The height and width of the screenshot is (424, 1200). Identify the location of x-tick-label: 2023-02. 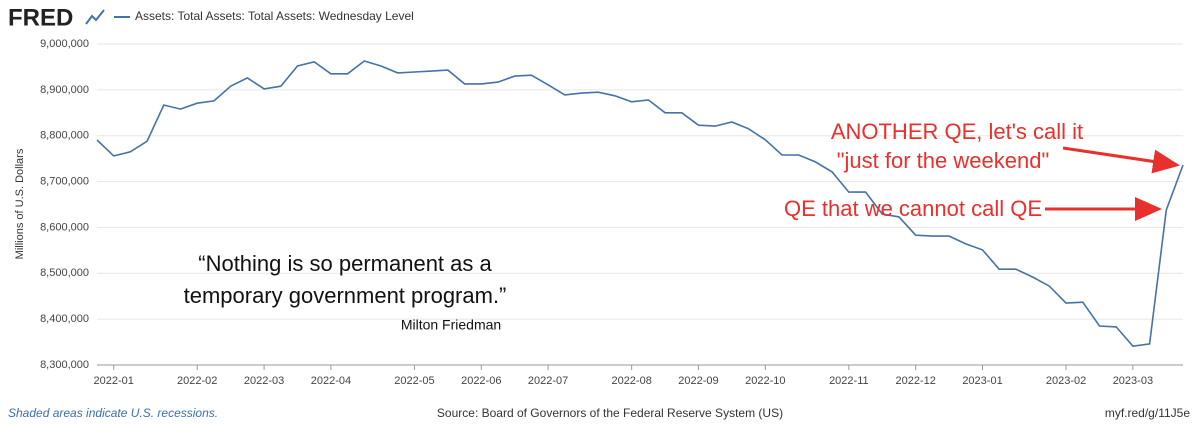
(1066, 381).